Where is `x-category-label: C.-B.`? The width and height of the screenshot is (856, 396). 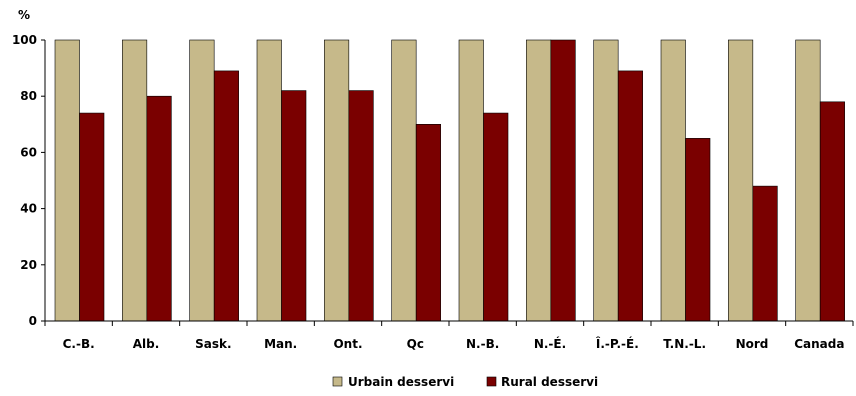
x-category-label: C.-B. is located at coordinates (79, 344).